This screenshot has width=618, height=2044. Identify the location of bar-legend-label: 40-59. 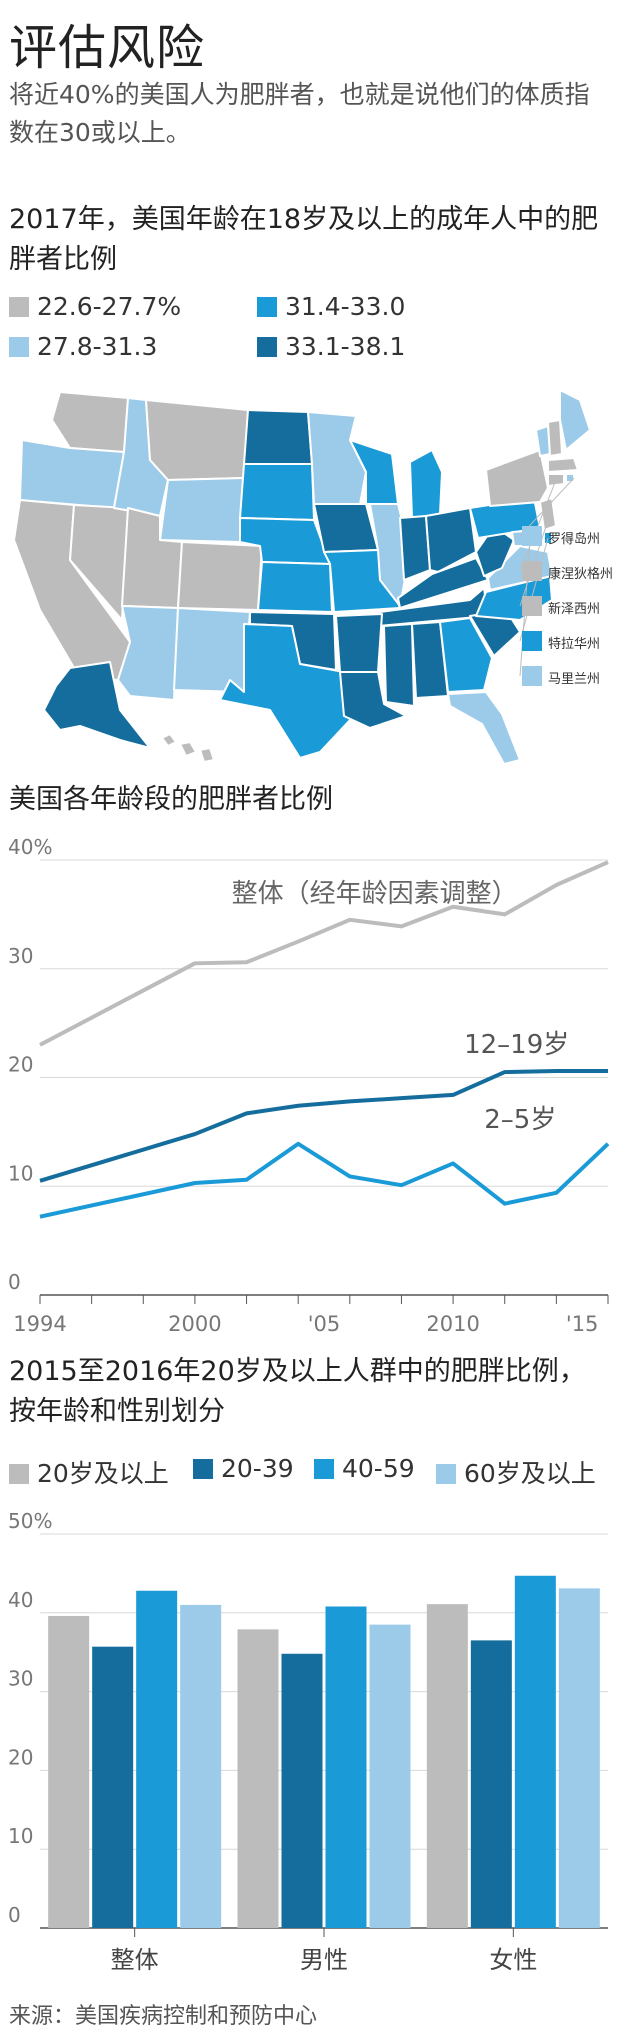
(378, 1468).